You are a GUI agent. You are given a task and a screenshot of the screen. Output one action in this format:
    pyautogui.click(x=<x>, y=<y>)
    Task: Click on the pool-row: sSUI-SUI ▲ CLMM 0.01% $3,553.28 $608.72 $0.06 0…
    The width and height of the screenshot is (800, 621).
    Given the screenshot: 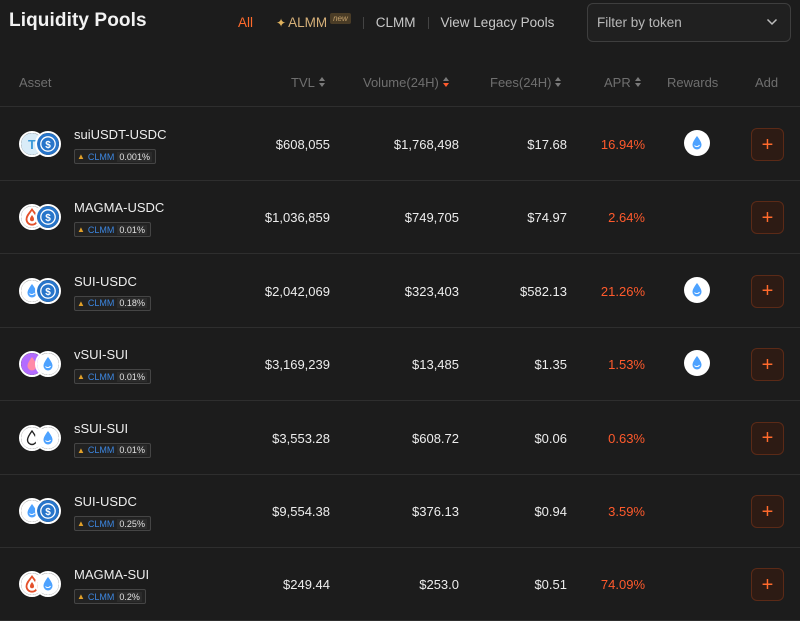 What is the action you would take?
    pyautogui.click(x=400, y=438)
    